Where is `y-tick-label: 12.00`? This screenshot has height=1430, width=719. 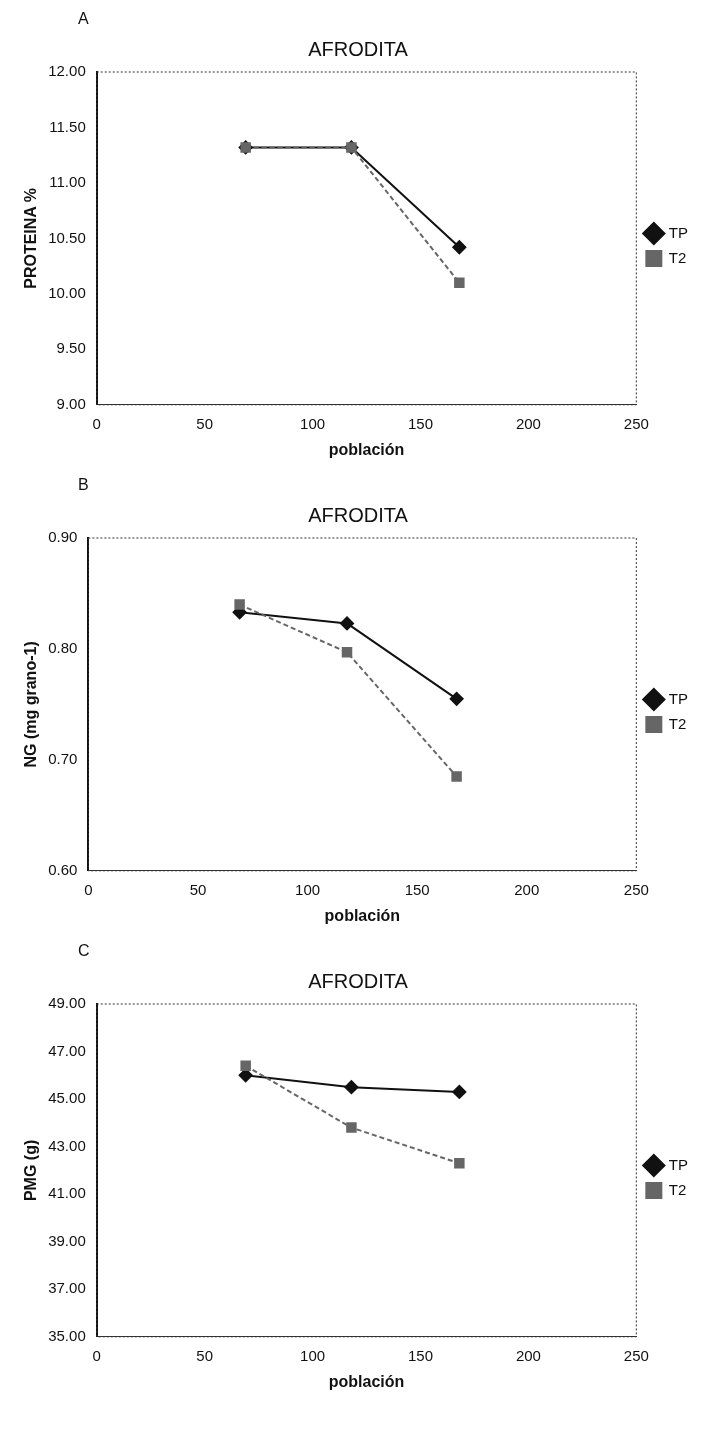
y-tick-label: 12.00 is located at coordinates (67, 71).